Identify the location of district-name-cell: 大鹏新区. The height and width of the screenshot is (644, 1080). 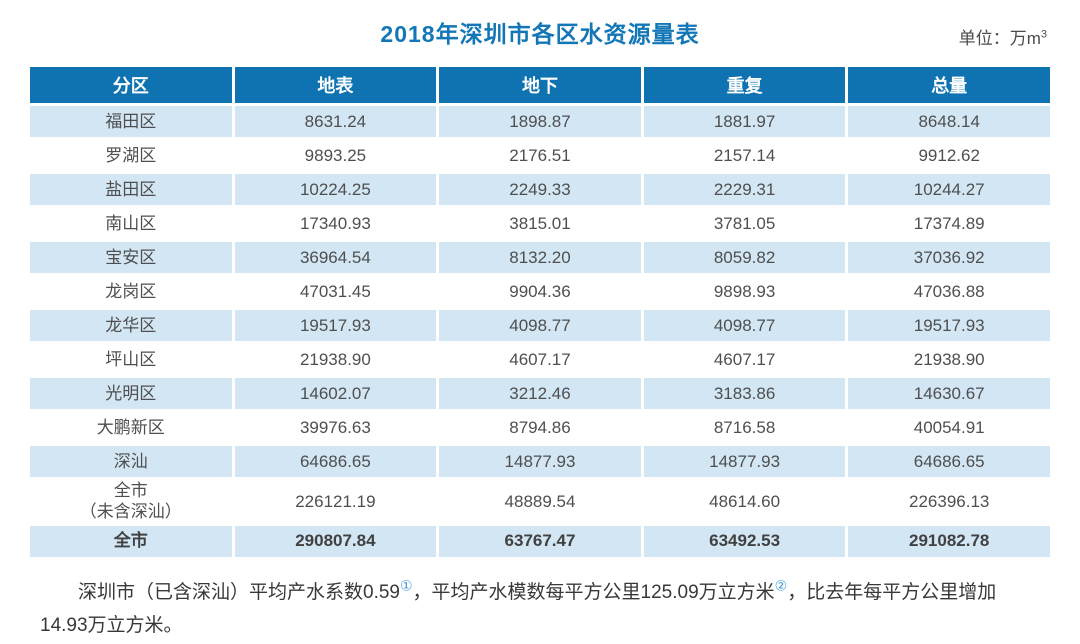
(131, 427).